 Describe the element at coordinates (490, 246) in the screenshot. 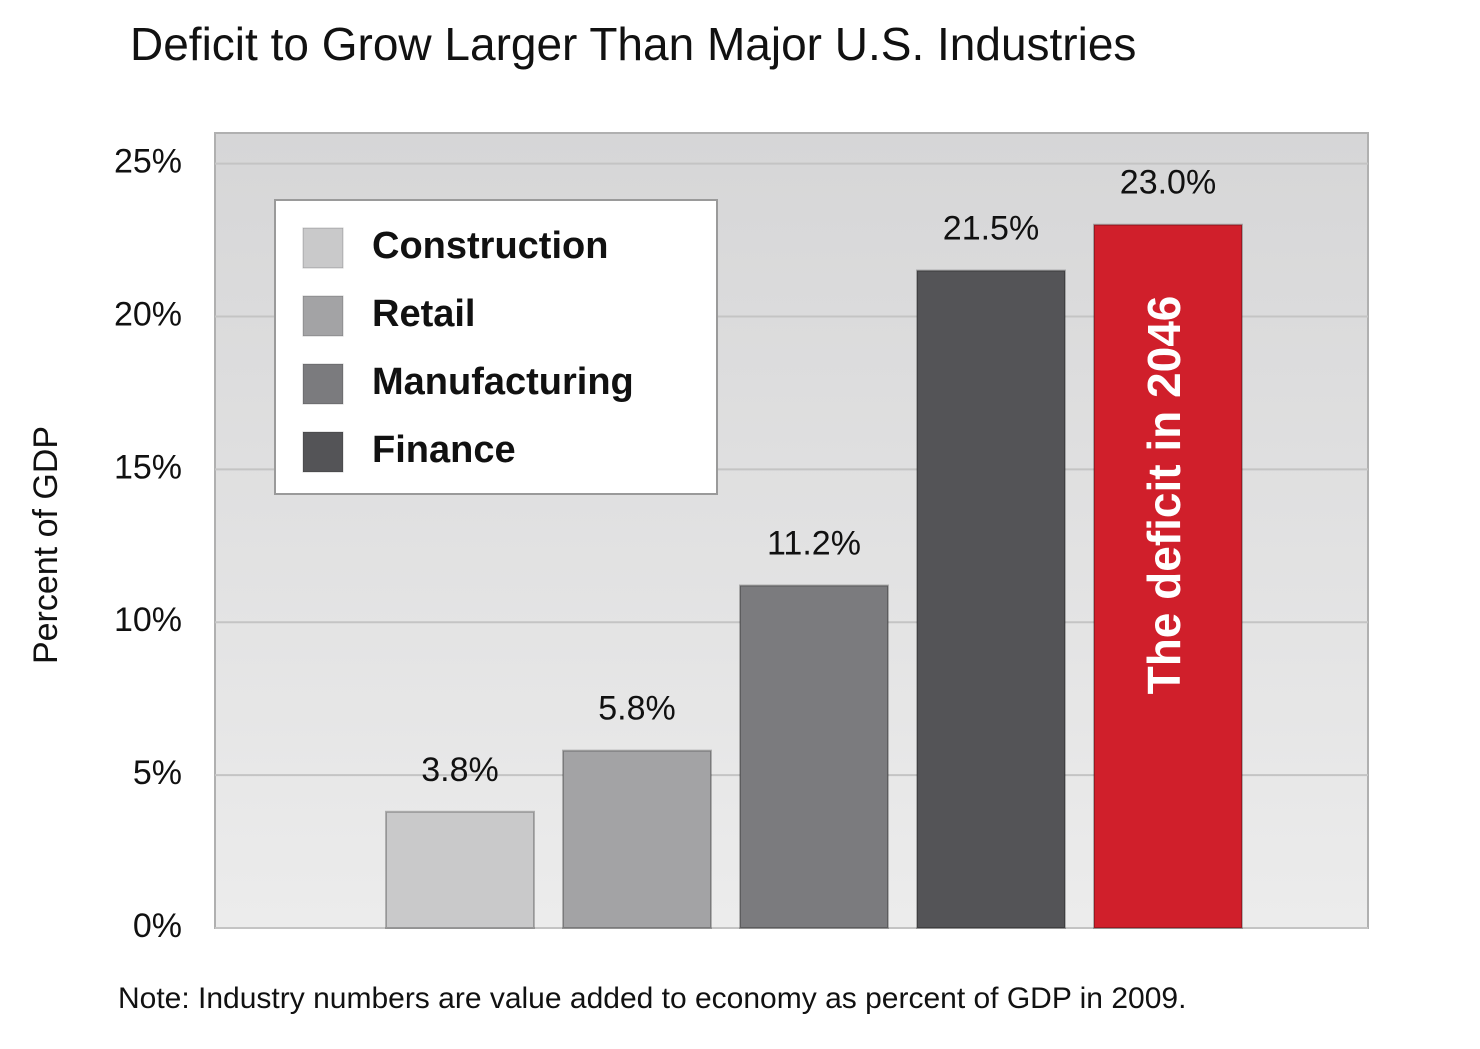

I see `legend-label: Construction` at that location.